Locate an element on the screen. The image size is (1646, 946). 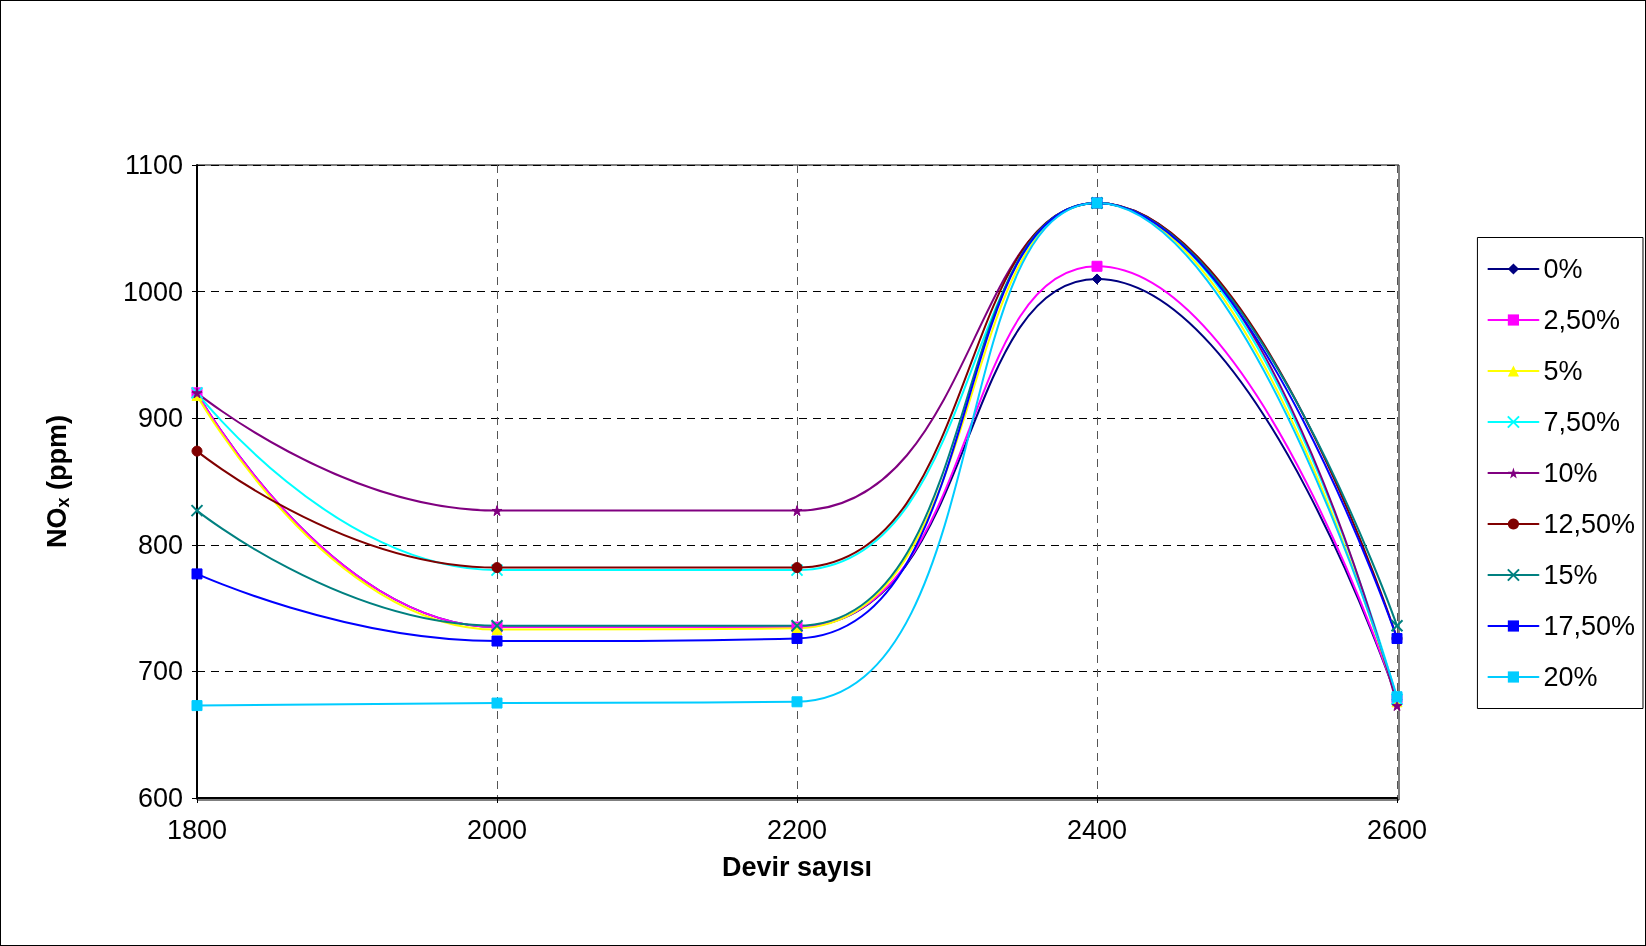
x-tick-label: 2200 is located at coordinates (797, 829).